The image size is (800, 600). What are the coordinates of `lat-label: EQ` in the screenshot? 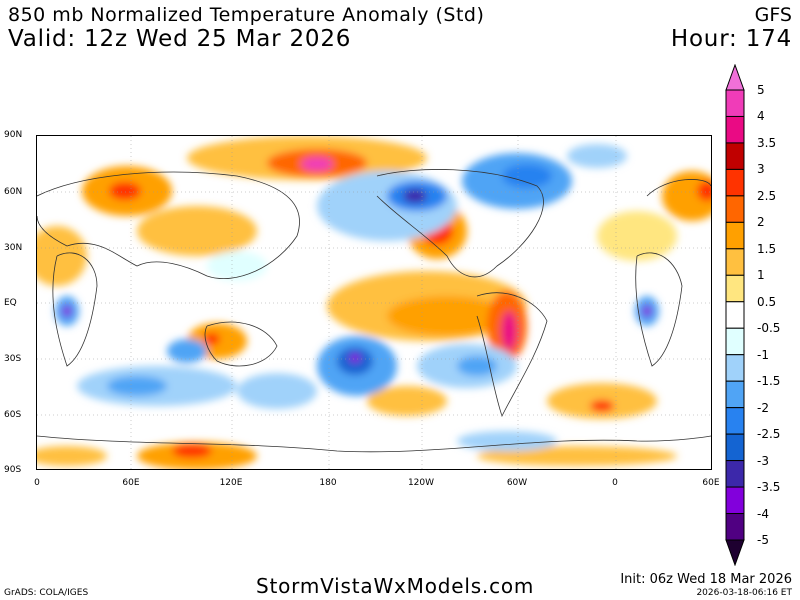 It's located at (10, 303).